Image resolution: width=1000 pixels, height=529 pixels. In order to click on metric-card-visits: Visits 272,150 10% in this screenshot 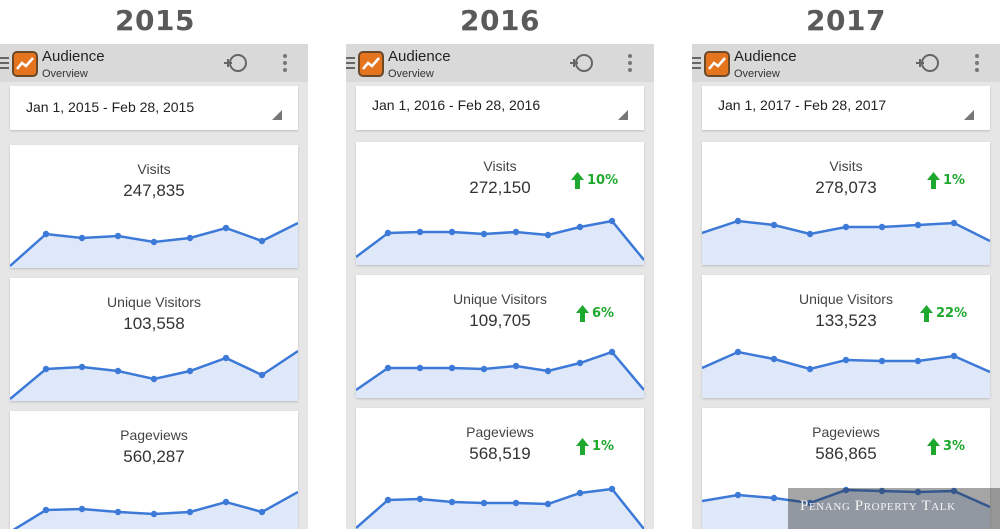, I will do `click(500, 203)`.